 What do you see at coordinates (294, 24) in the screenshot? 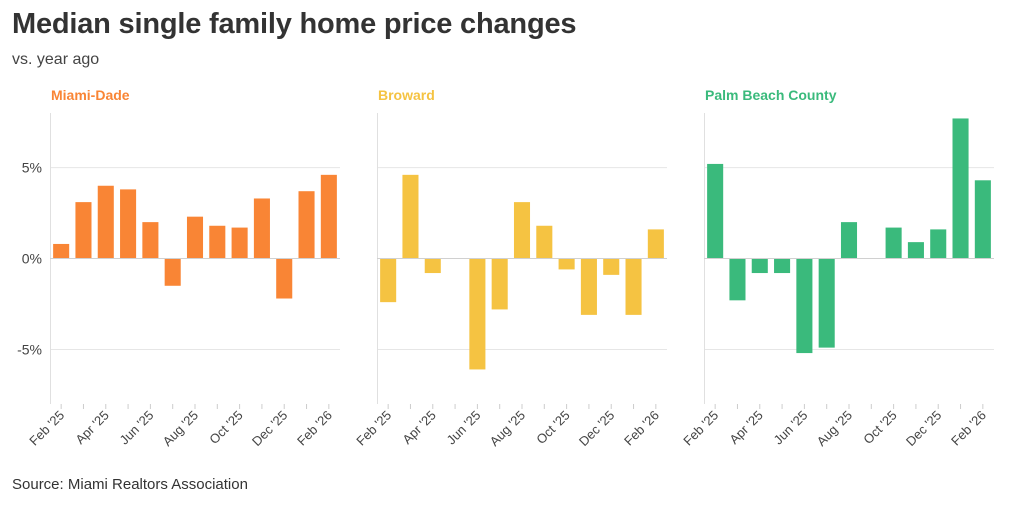
I see `chart-title: Median single family home price changes` at bounding box center [294, 24].